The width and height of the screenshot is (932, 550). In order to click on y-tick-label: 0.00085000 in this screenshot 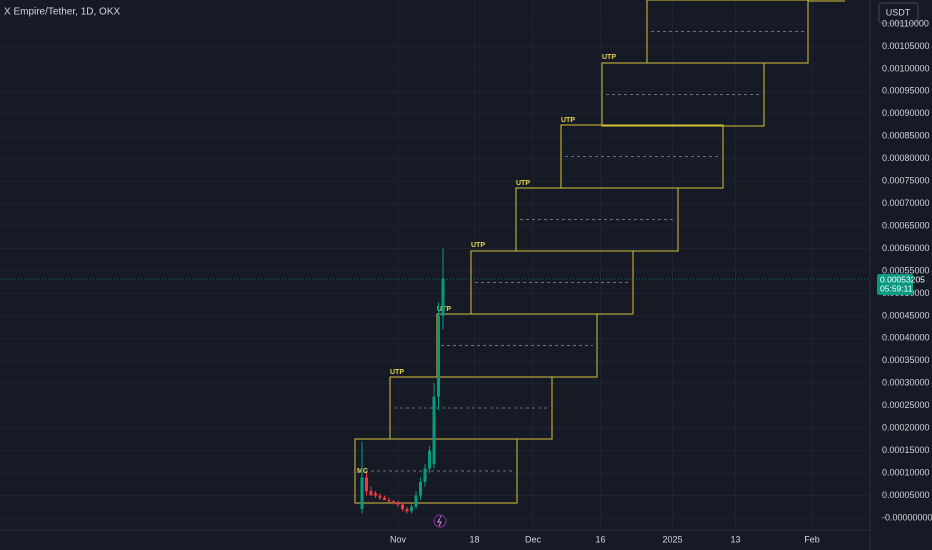, I will do `click(906, 136)`.